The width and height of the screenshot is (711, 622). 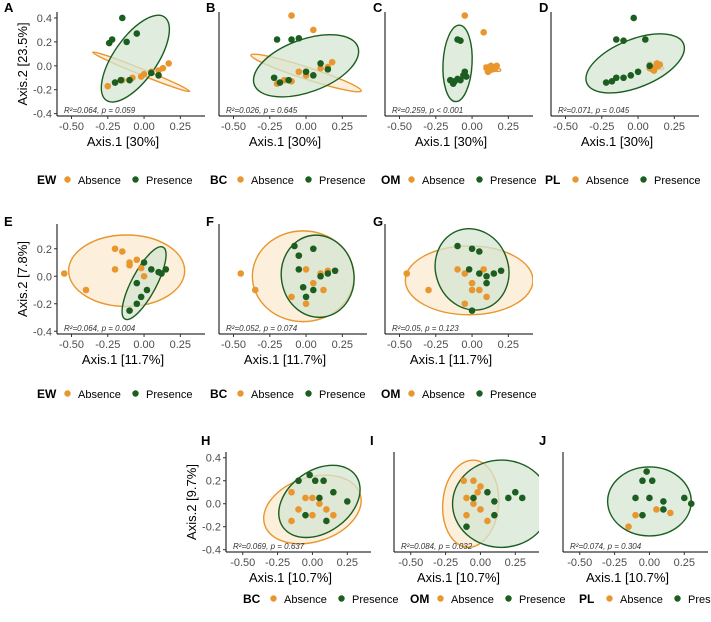 I want to click on y-axis-title: Axis.2 [23.5%], so click(x=22, y=63).